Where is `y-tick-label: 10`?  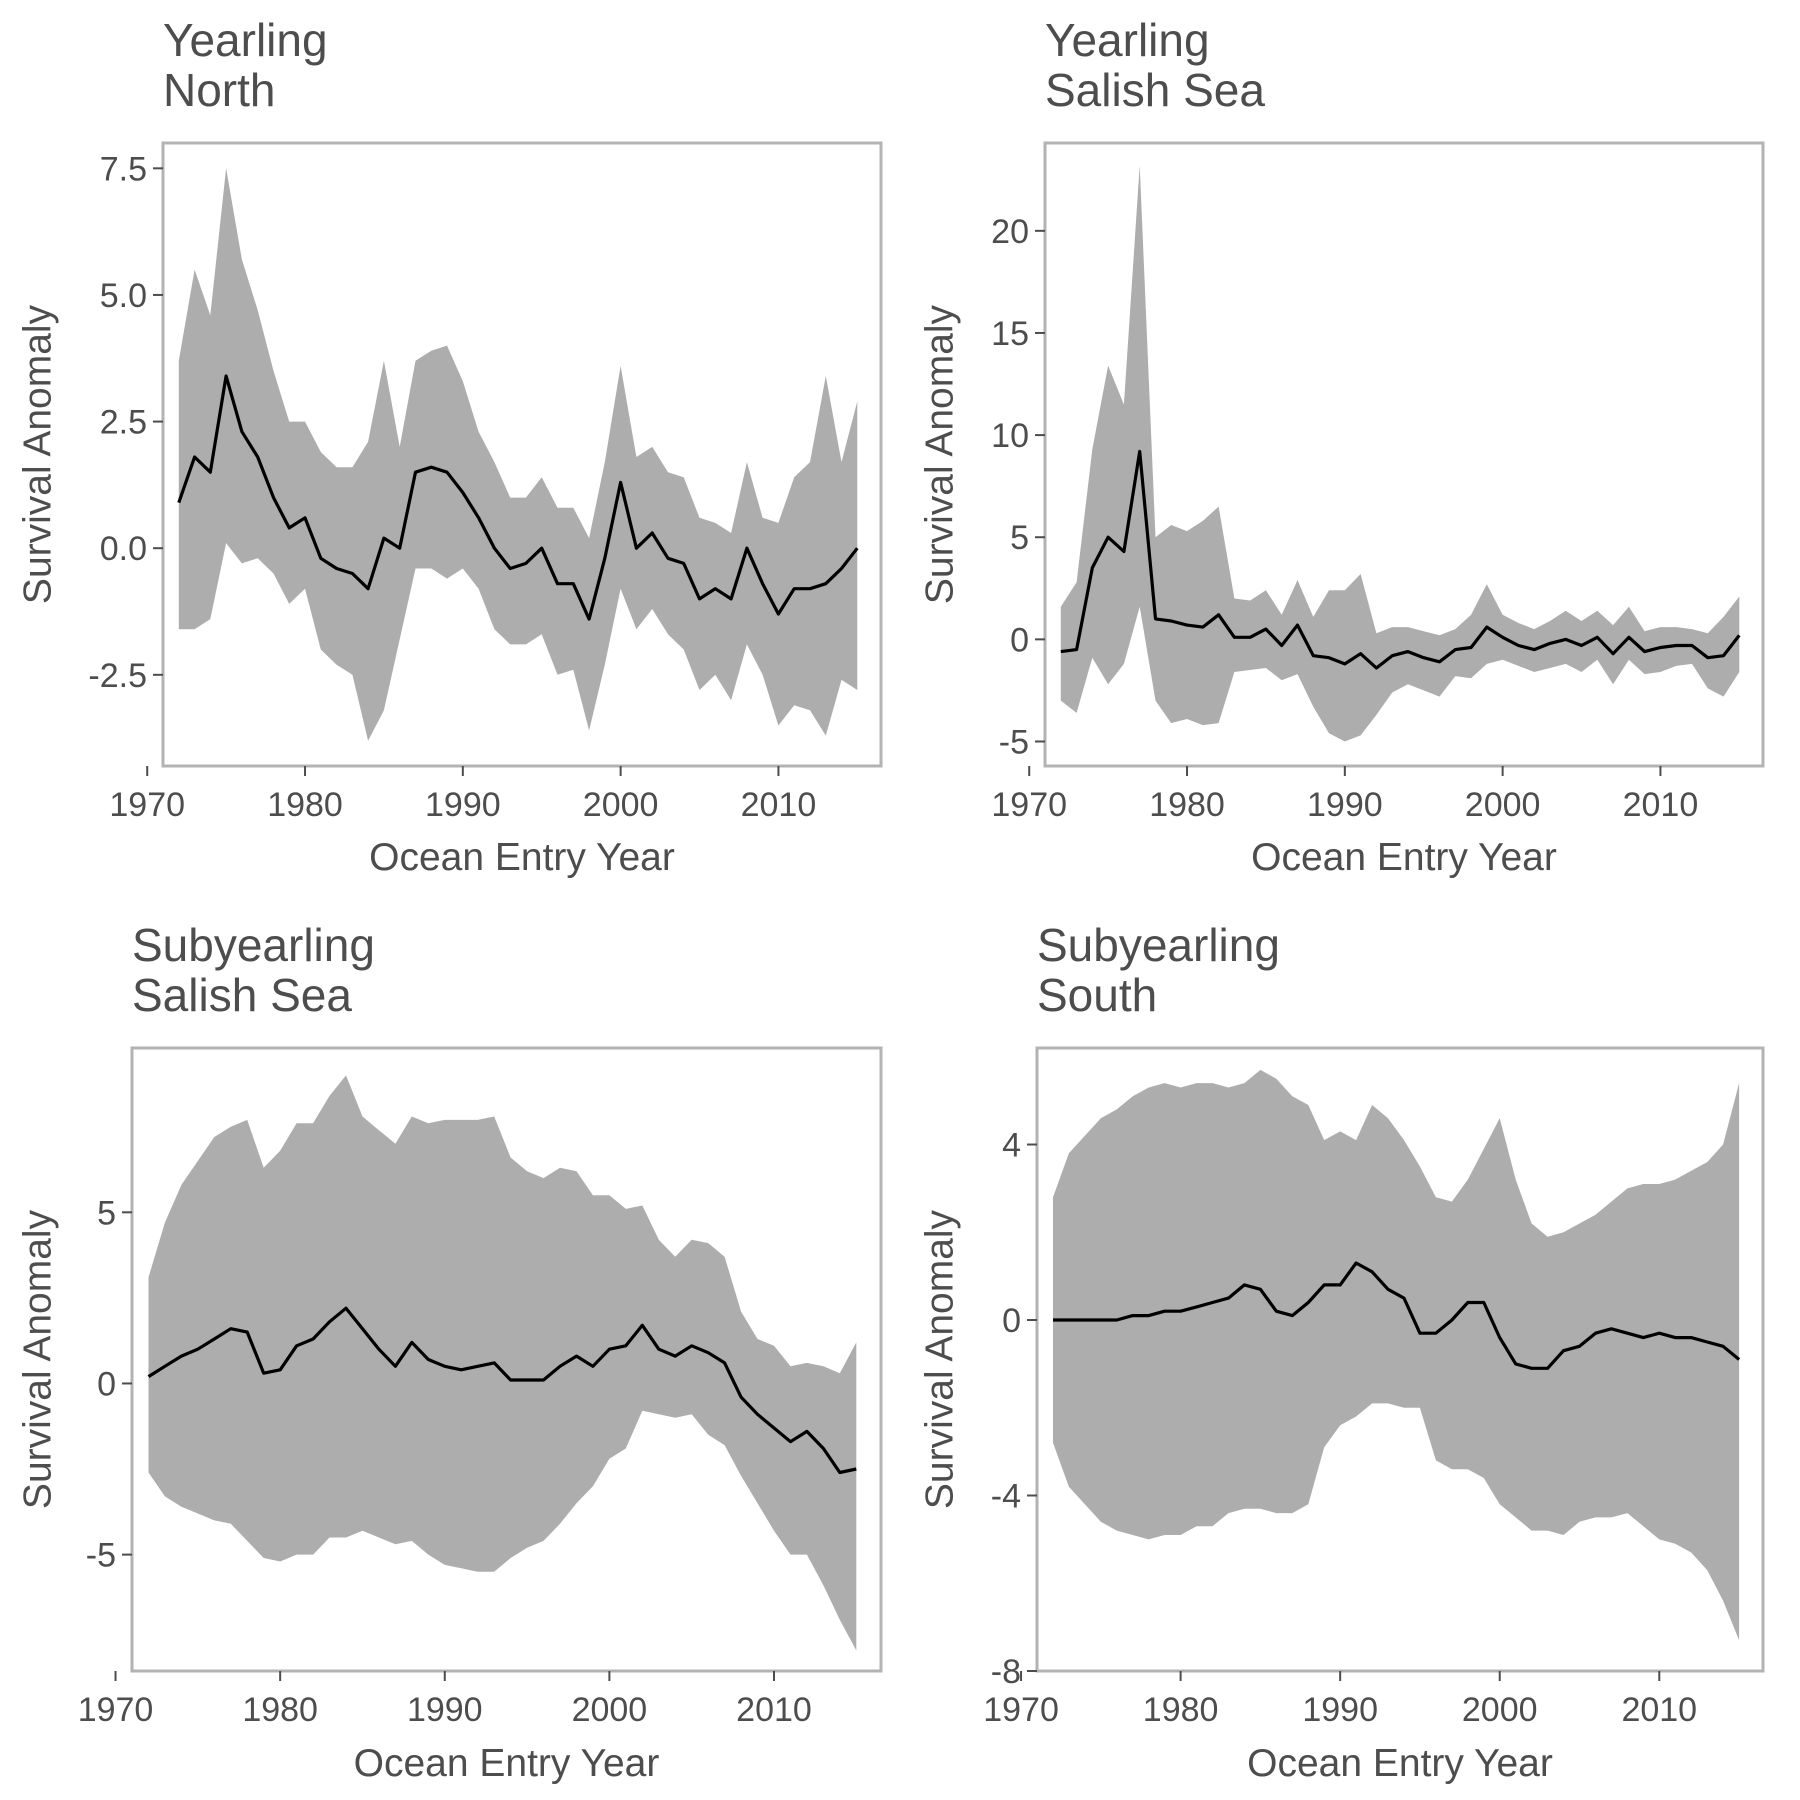 y-tick-label: 10 is located at coordinates (1010, 436).